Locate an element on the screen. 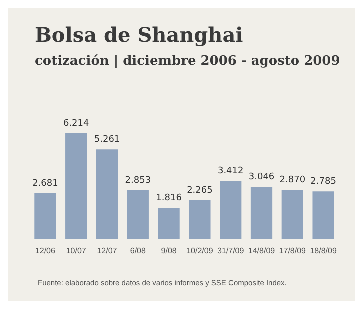 The width and height of the screenshot is (363, 309). x-tick-label: 14/8/09 is located at coordinates (262, 251).